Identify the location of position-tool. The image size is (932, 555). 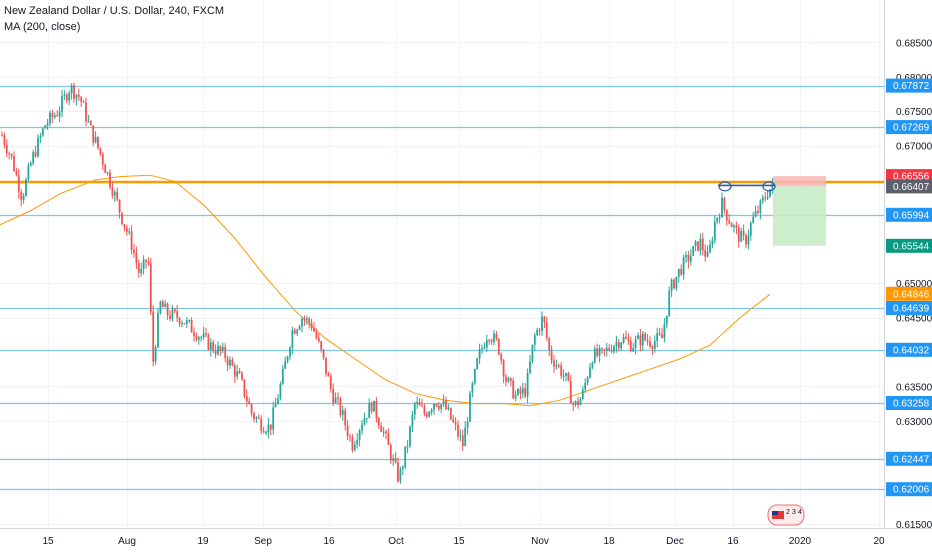
(799, 211).